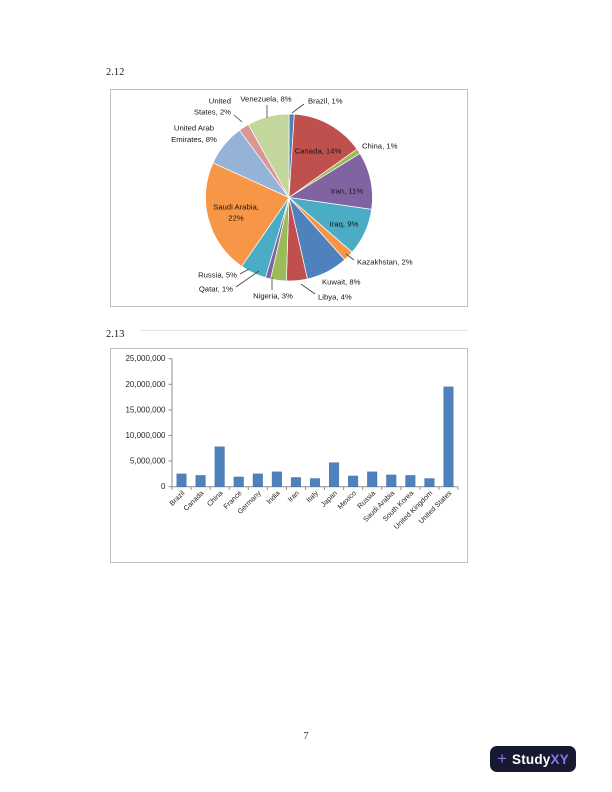 This screenshot has width=612, height=792. What do you see at coordinates (559, 759) in the screenshot?
I see `logo-text-accent: XY` at bounding box center [559, 759].